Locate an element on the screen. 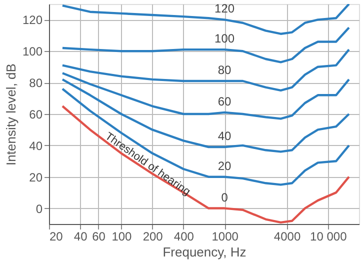 The image size is (363, 263). x-tick-label: 400 is located at coordinates (184, 237).